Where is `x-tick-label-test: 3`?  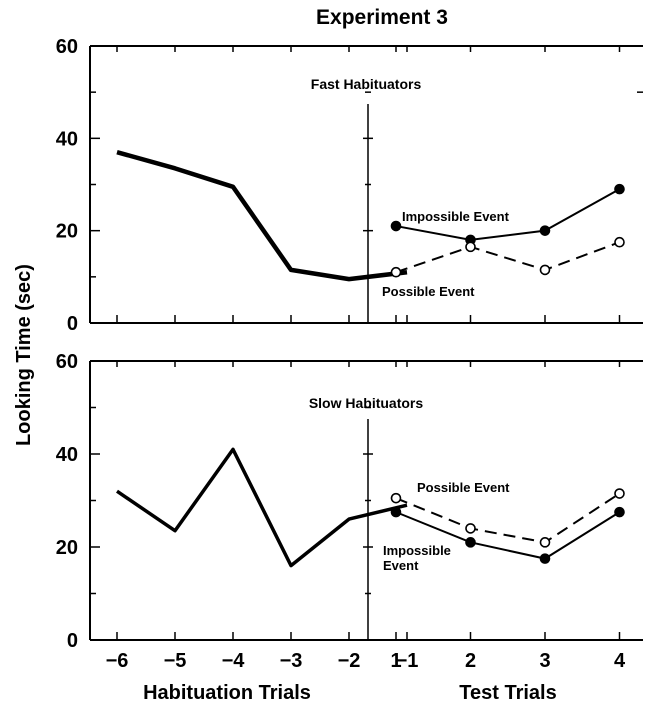 x-tick-label-test: 3 is located at coordinates (544, 661).